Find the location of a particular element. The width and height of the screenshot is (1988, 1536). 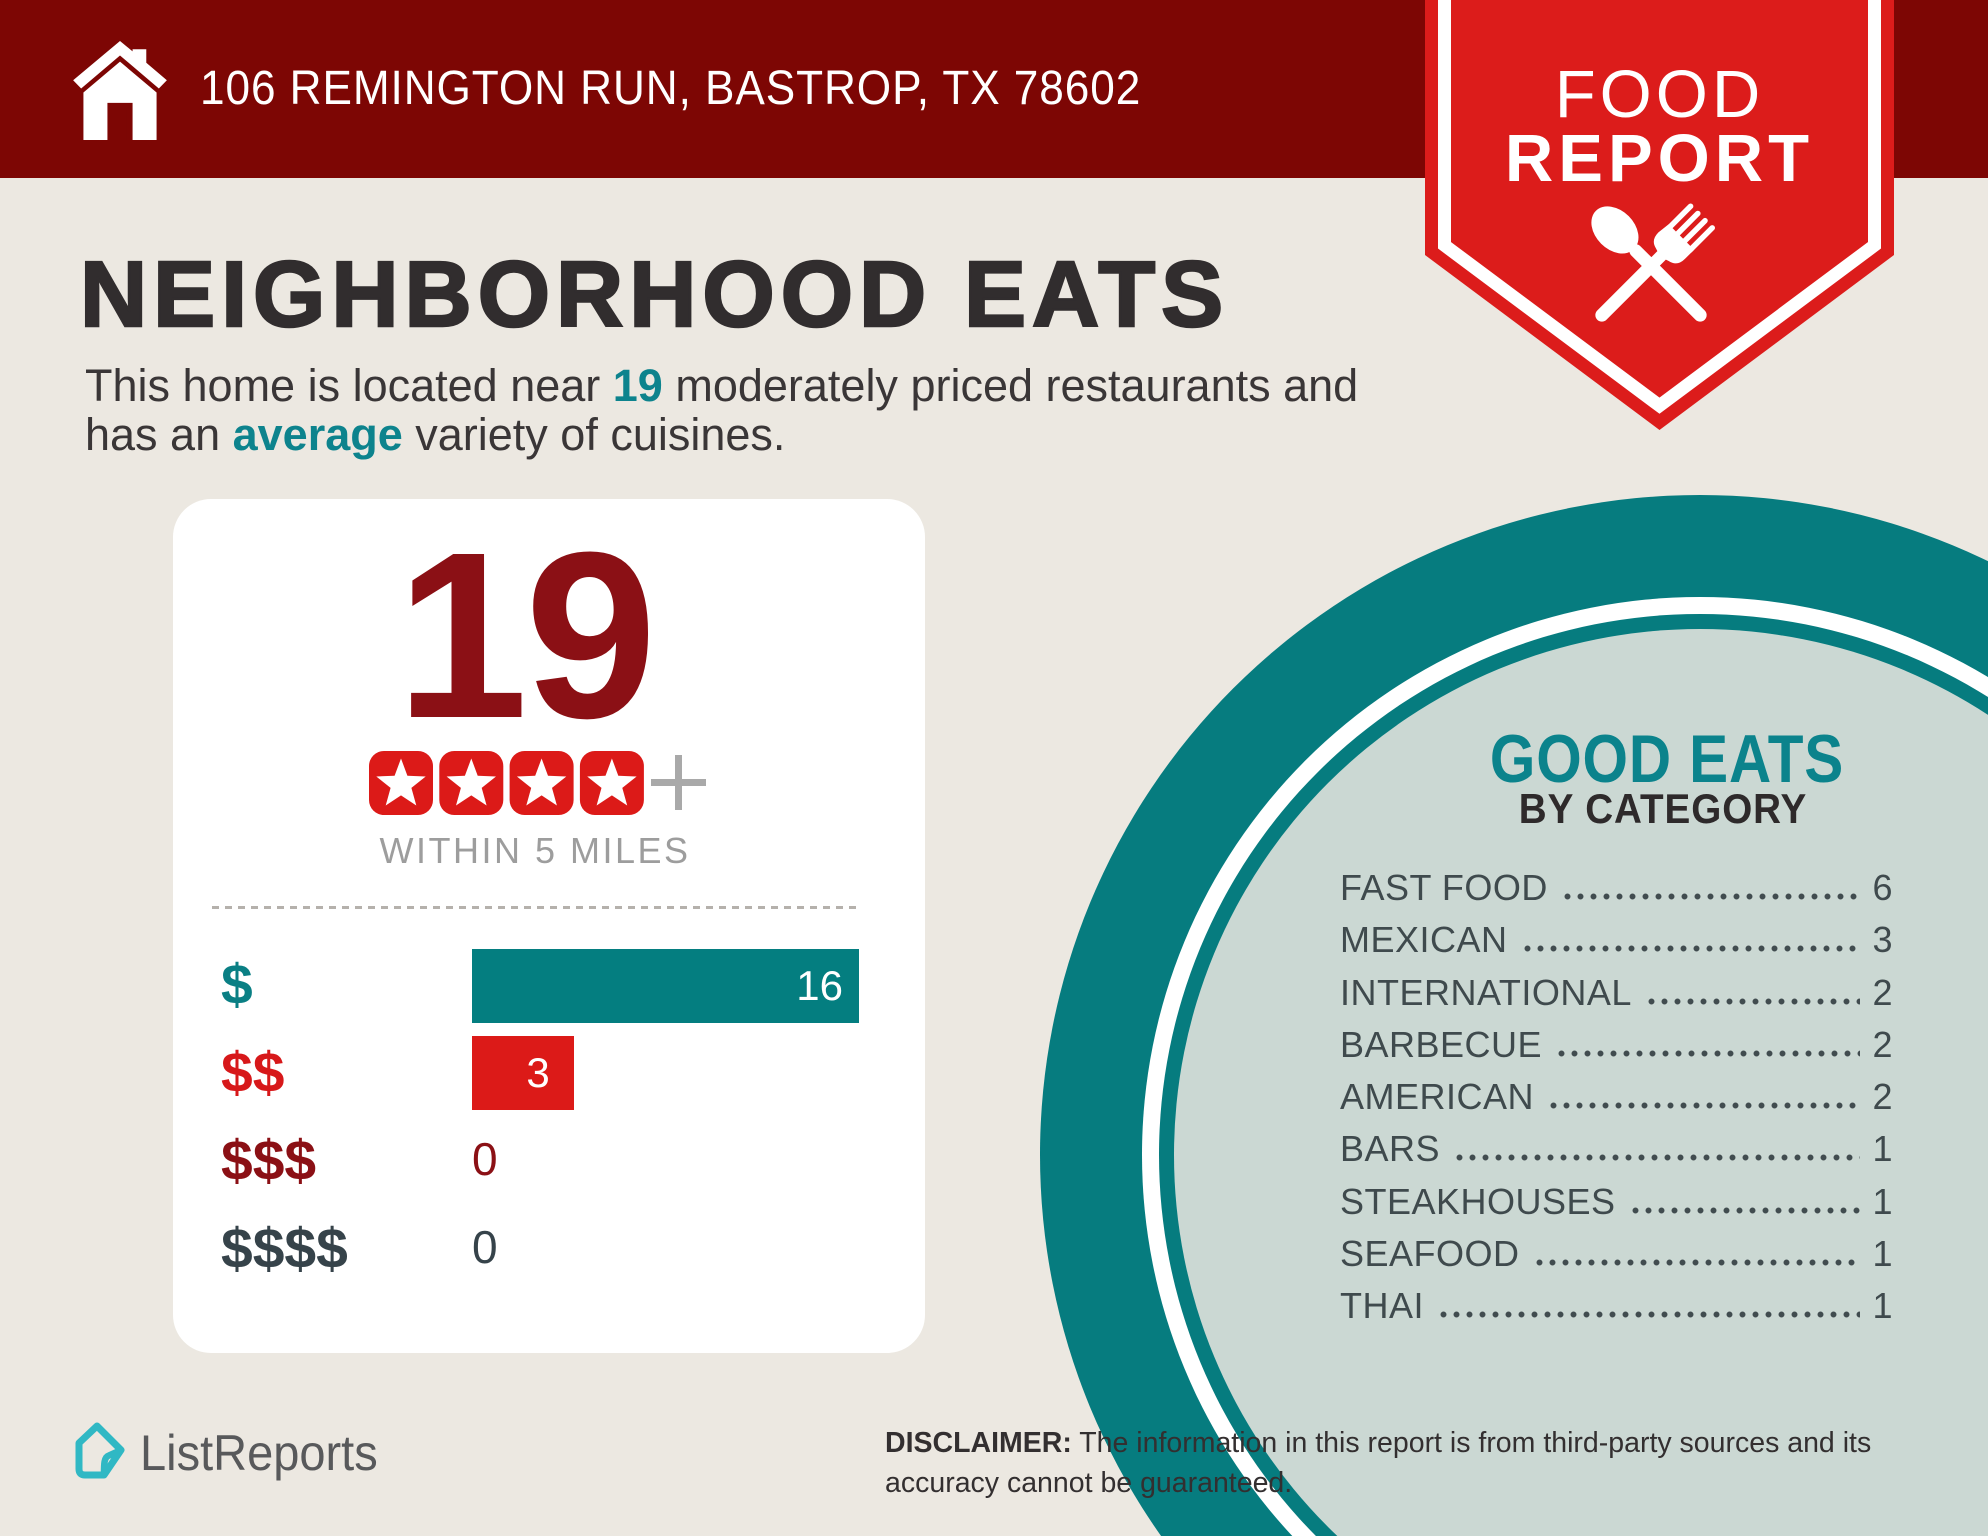

svg-text: FOOD is located at coordinates (1660, 94).